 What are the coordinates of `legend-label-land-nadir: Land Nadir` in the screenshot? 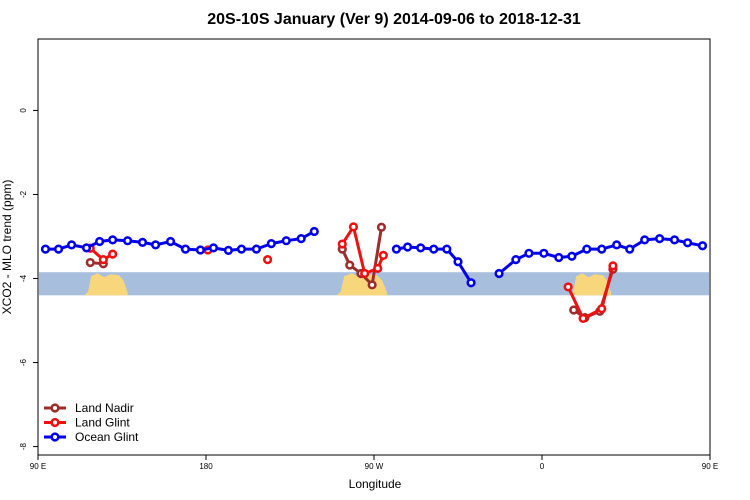 It's located at (104, 408).